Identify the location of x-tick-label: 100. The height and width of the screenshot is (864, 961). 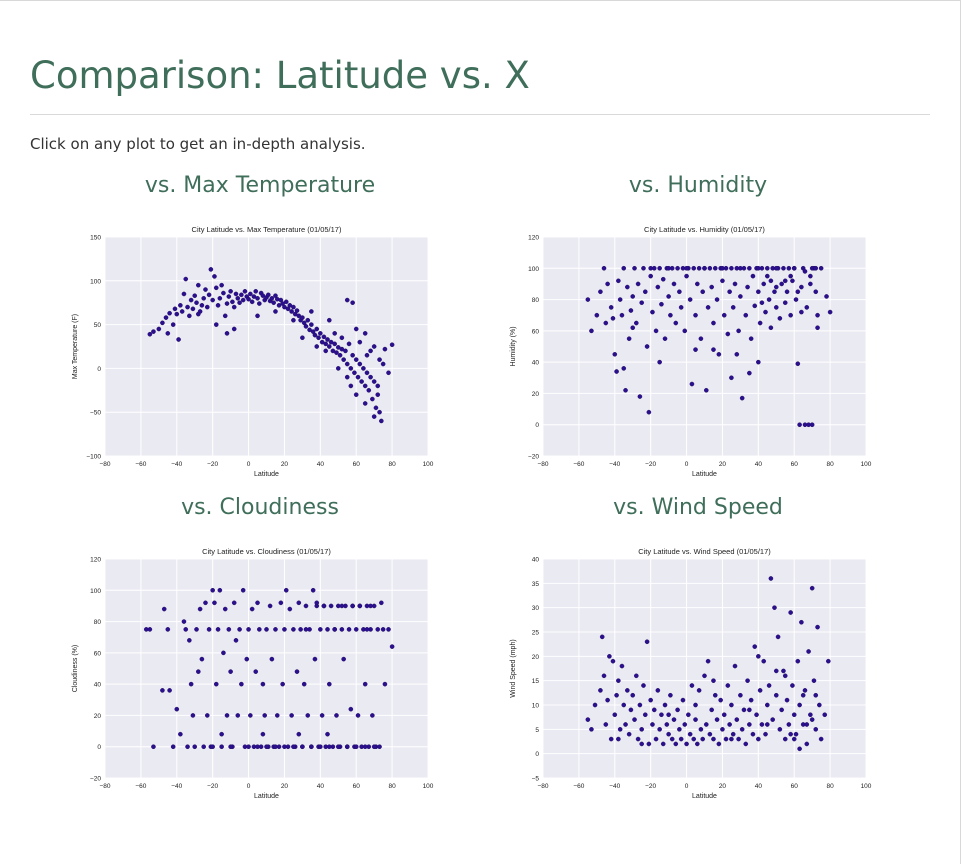
(428, 464).